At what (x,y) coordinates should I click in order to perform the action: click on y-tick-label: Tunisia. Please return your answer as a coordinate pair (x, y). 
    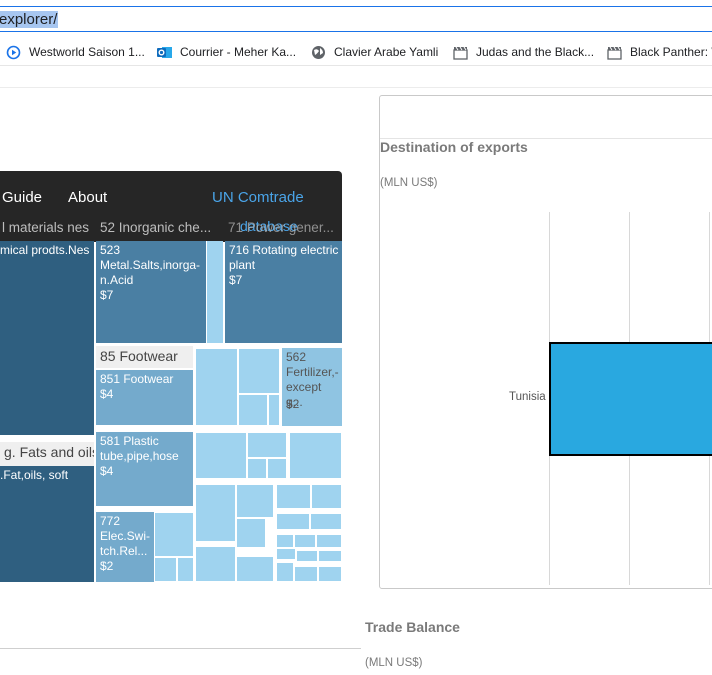
    Looking at the image, I should click on (527, 397).